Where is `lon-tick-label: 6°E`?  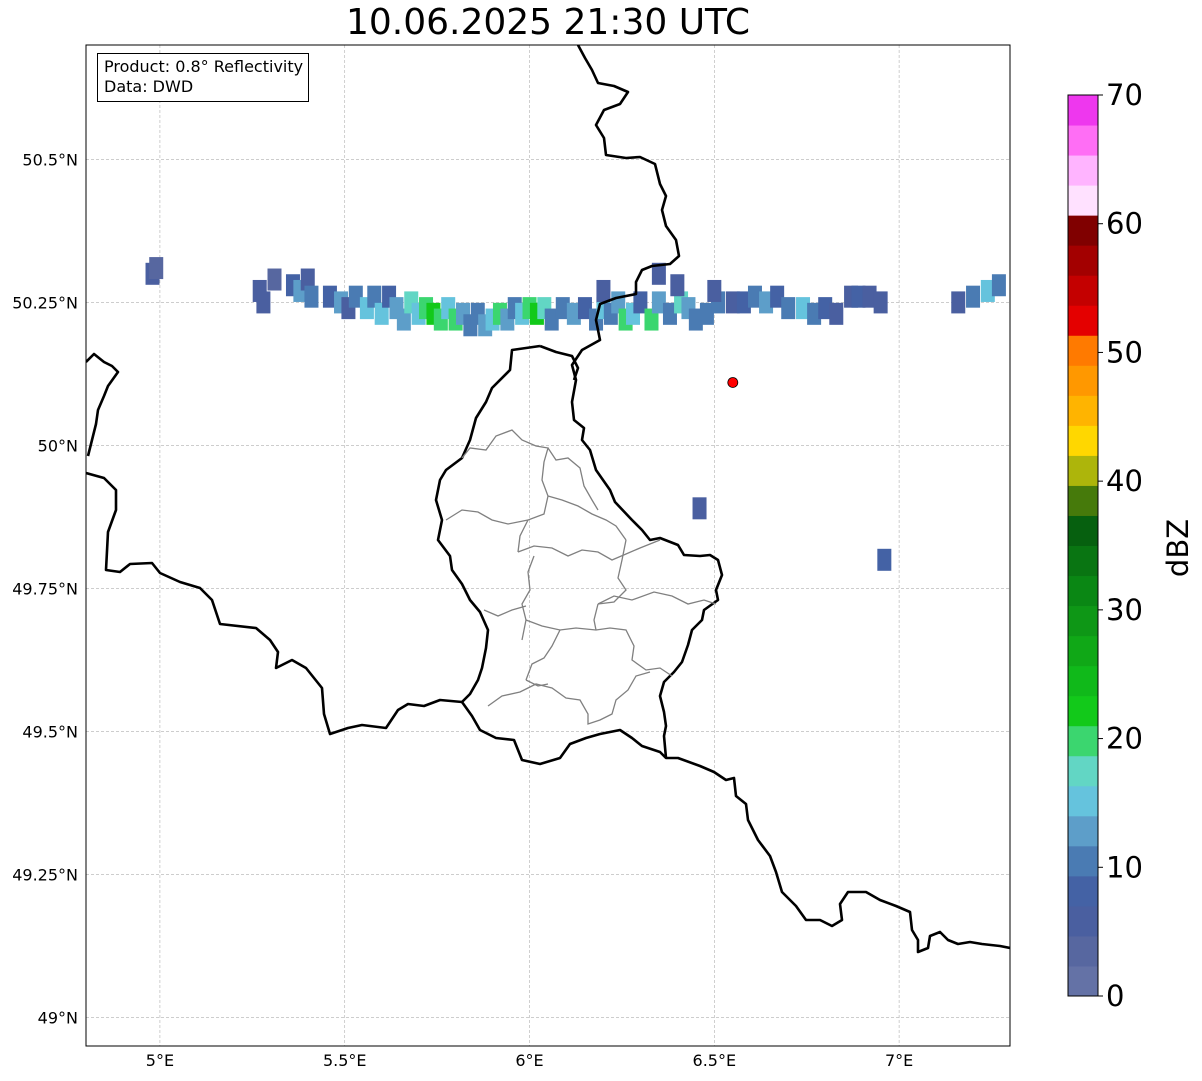 lon-tick-label: 6°E is located at coordinates (529, 1060).